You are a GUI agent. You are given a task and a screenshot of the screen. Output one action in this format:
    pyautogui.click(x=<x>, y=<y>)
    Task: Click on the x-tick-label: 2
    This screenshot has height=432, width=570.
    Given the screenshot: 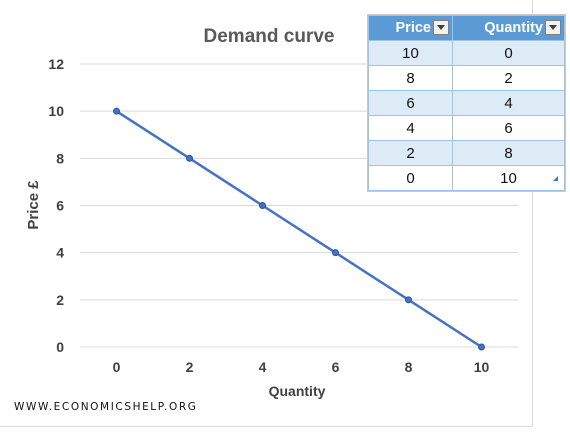 What is the action you would take?
    pyautogui.click(x=190, y=367)
    